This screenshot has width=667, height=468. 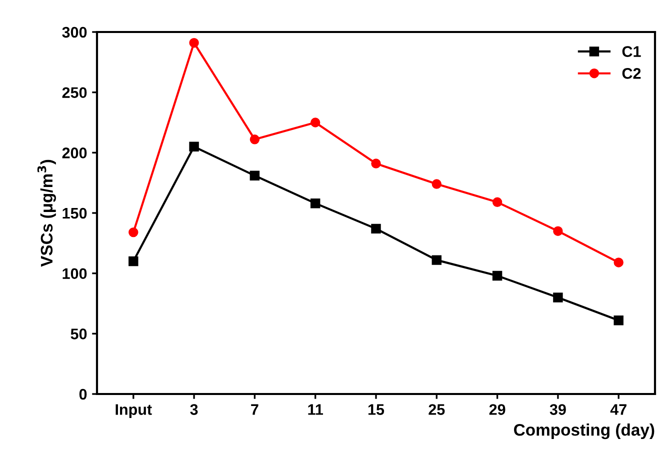 What do you see at coordinates (618, 409) in the screenshot?
I see `x-tick-label: 47` at bounding box center [618, 409].